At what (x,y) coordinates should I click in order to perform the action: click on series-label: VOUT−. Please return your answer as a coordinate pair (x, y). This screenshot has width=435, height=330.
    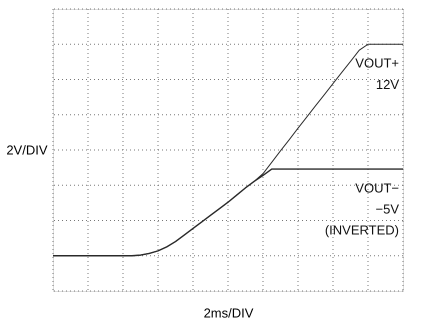
    Looking at the image, I should click on (377, 188).